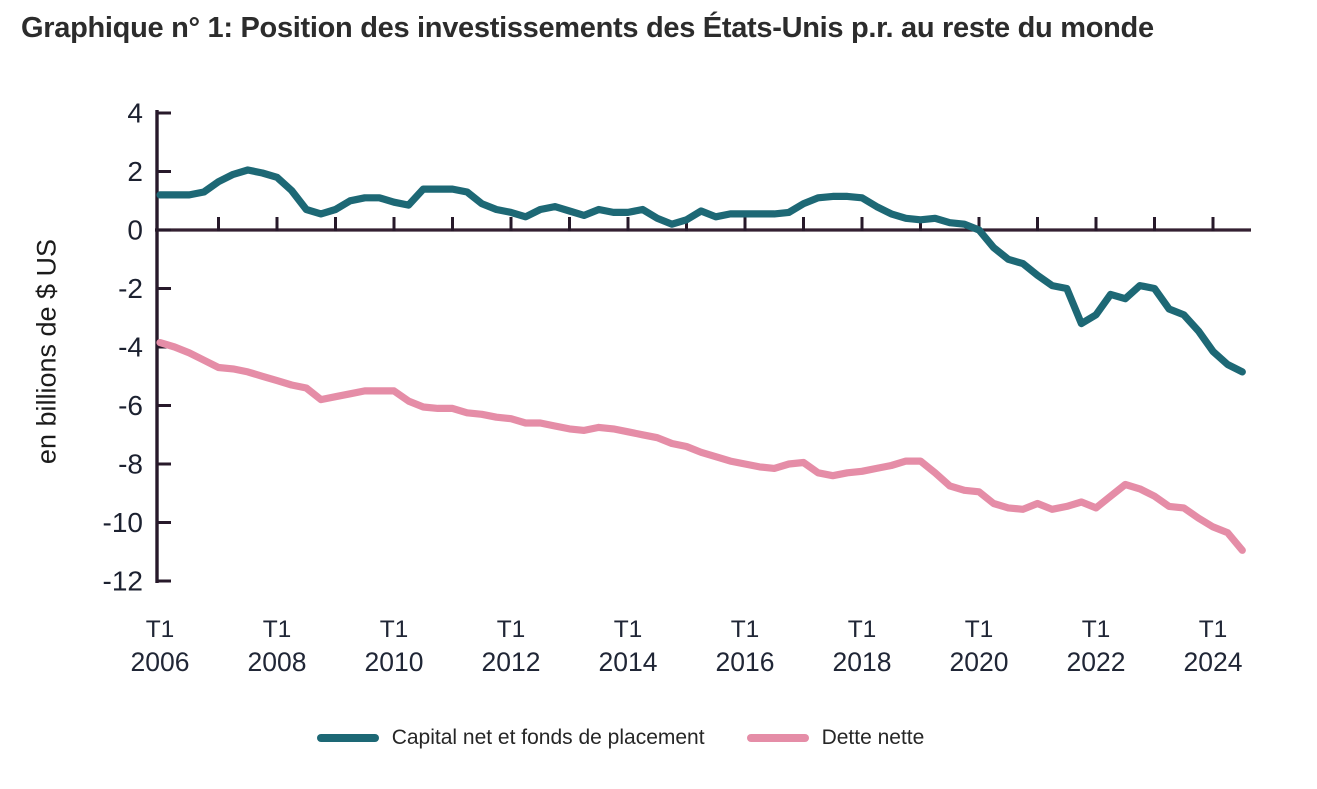 This screenshot has width=1317, height=789. Describe the element at coordinates (394, 662) in the screenshot. I see `x-tick-label-year: 2010` at that location.